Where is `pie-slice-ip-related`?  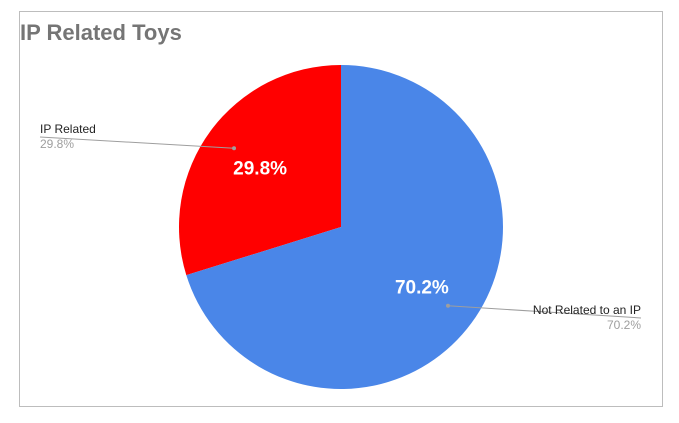
pie-slice-ip-related is located at coordinates (260, 170).